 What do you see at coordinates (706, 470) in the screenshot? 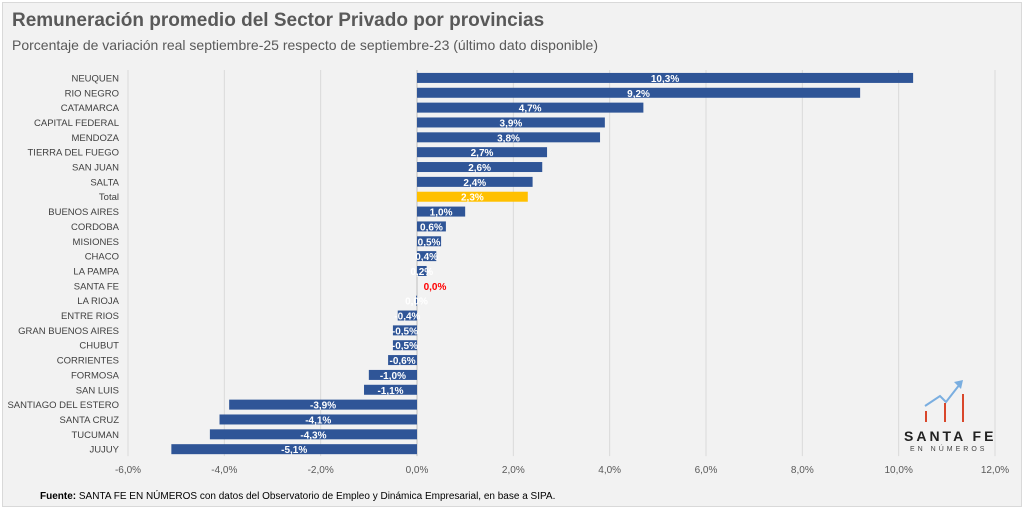
I see `x-tick-label: 6,0%` at bounding box center [706, 470].